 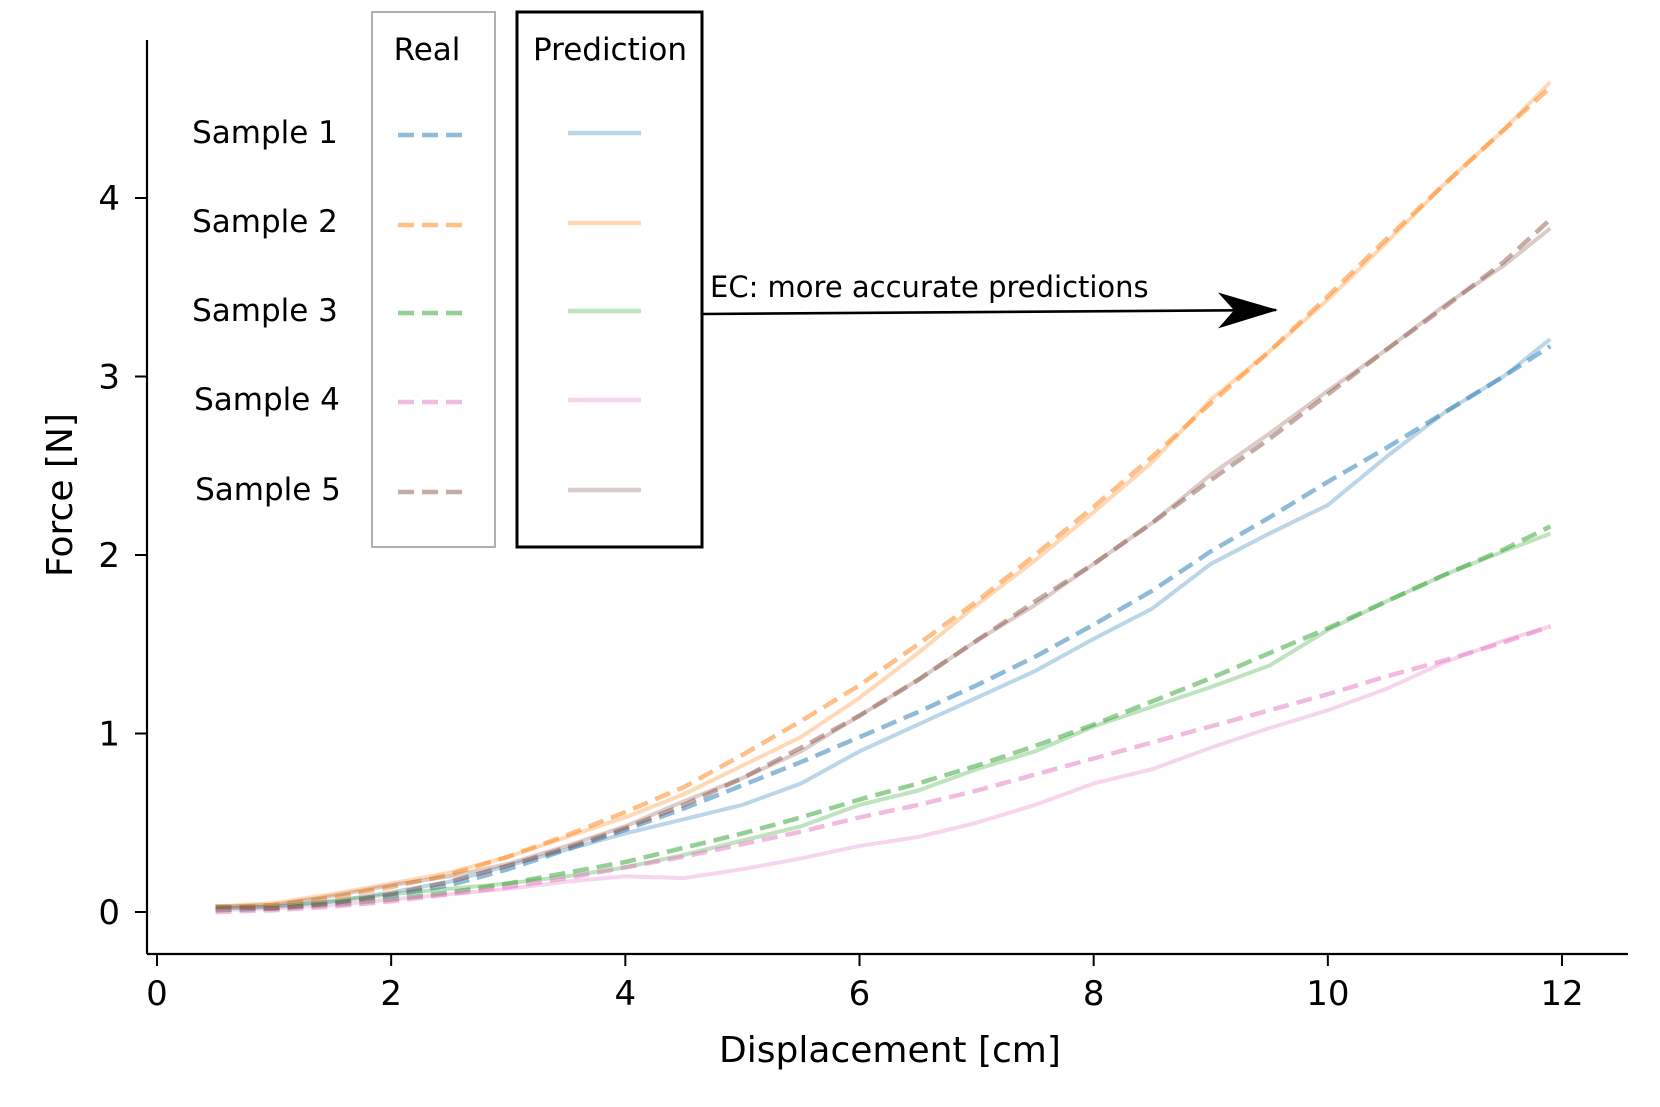 I want to click on legend-prediction-box, so click(x=609, y=279).